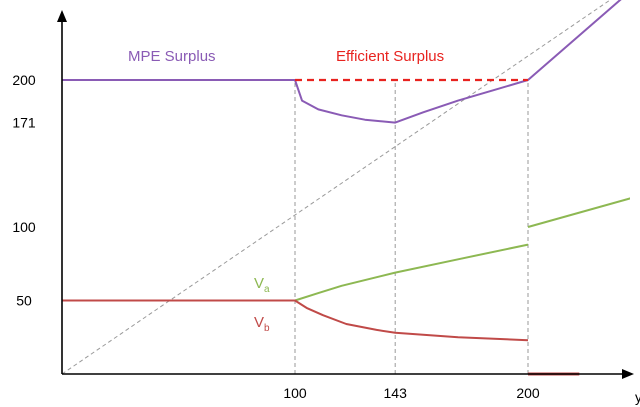 Image resolution: width=640 pixels, height=407 pixels. What do you see at coordinates (390, 56) in the screenshot?
I see `label-efficient-surplus: Efficient Surplus` at bounding box center [390, 56].